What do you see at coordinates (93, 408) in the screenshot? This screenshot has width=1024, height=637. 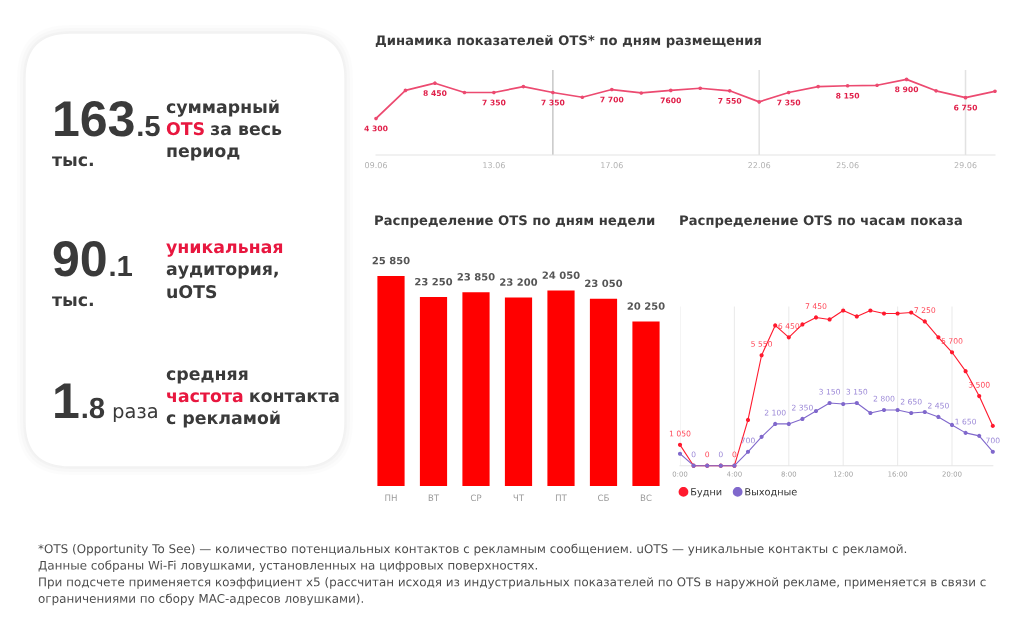 I see `text: .8` at bounding box center [93, 408].